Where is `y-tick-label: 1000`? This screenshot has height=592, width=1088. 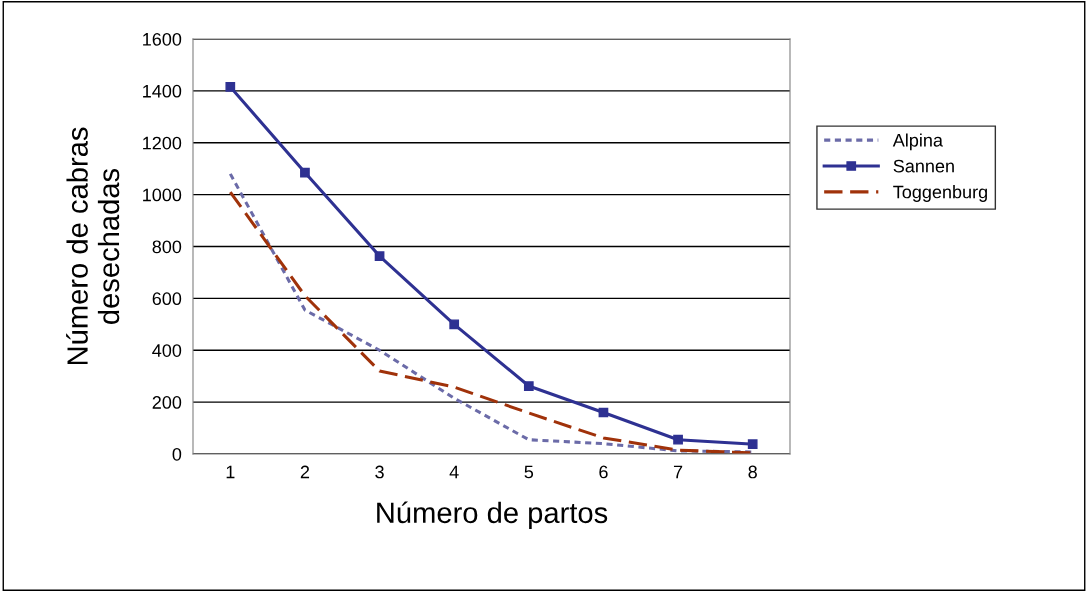 y-tick-label: 1000 is located at coordinates (162, 195).